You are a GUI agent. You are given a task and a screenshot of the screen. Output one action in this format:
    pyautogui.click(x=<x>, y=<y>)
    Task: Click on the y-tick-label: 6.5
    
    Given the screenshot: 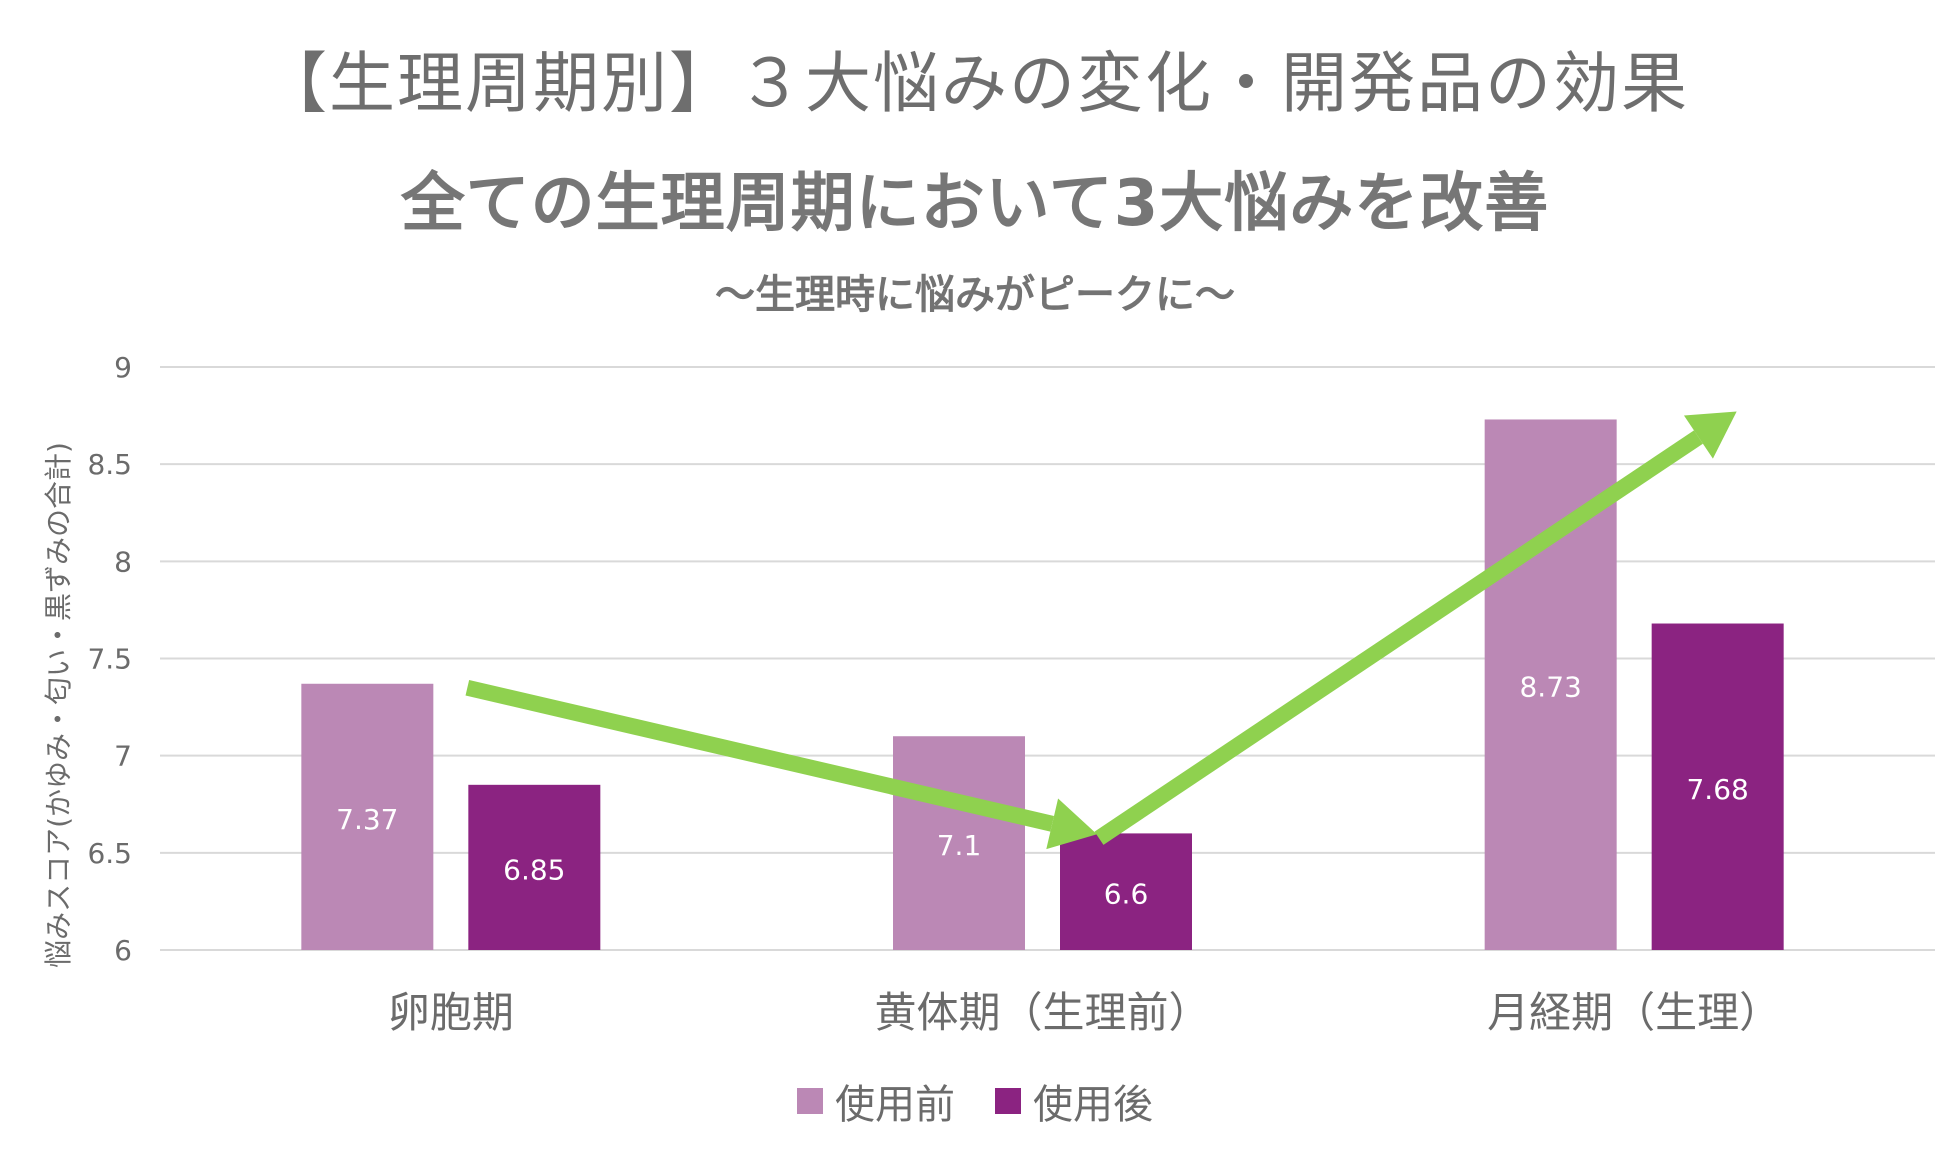 What is the action you would take?
    pyautogui.click(x=109, y=853)
    